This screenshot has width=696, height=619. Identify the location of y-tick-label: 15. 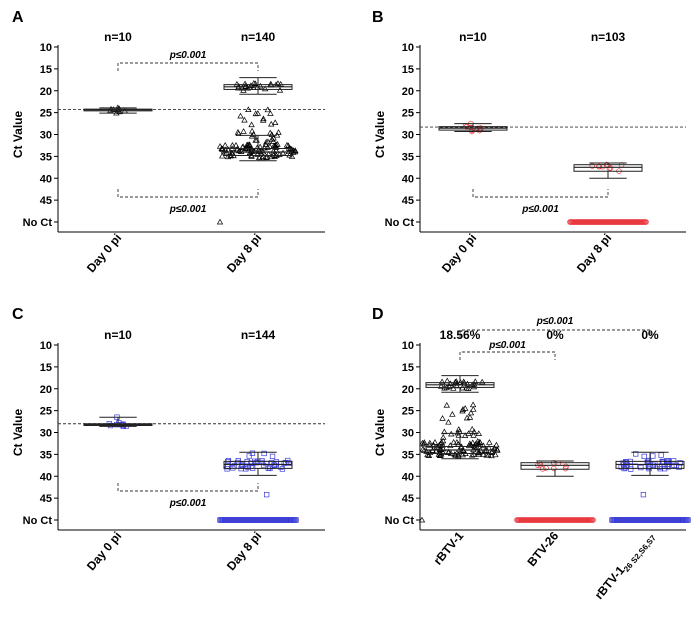
(408, 368).